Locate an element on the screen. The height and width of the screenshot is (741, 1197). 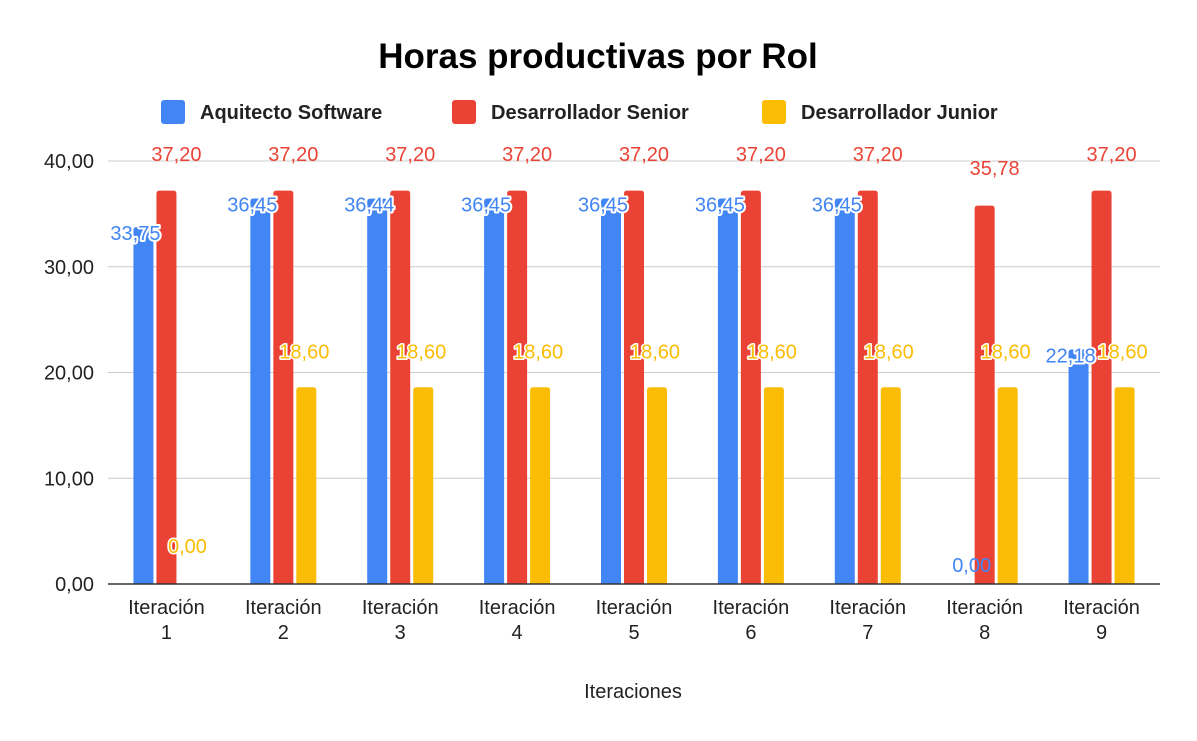
bar-s2-c3 is located at coordinates (400, 387).